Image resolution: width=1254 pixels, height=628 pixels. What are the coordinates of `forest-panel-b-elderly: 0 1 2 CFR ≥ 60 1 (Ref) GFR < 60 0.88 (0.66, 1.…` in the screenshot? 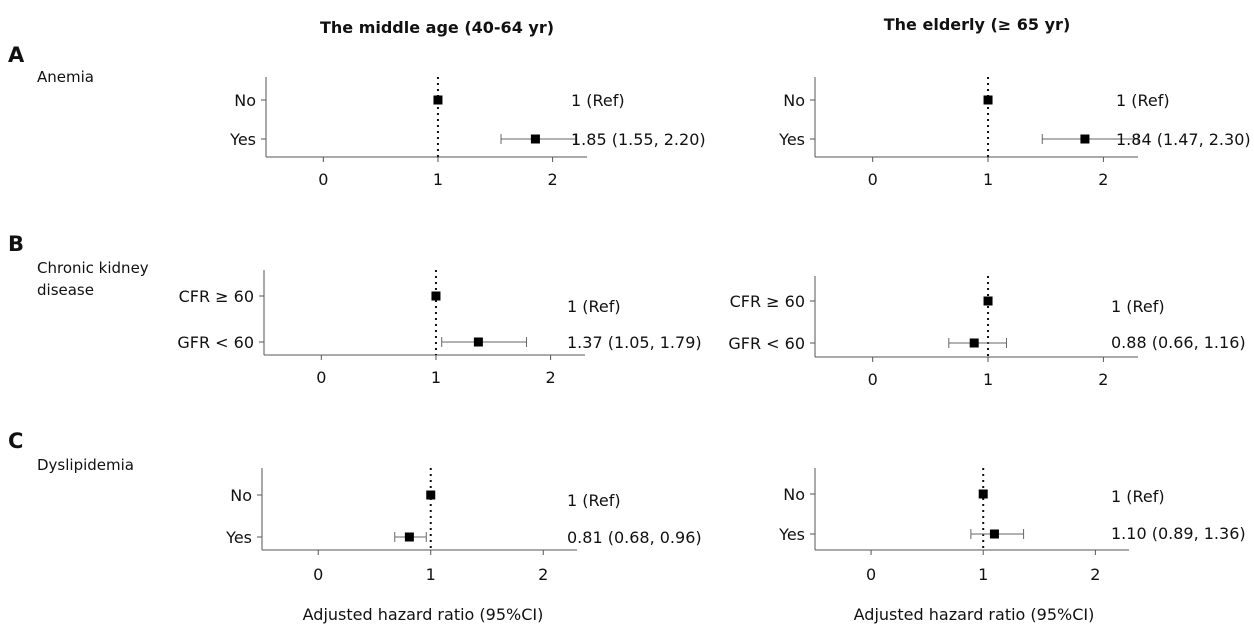 It's located at (987, 332).